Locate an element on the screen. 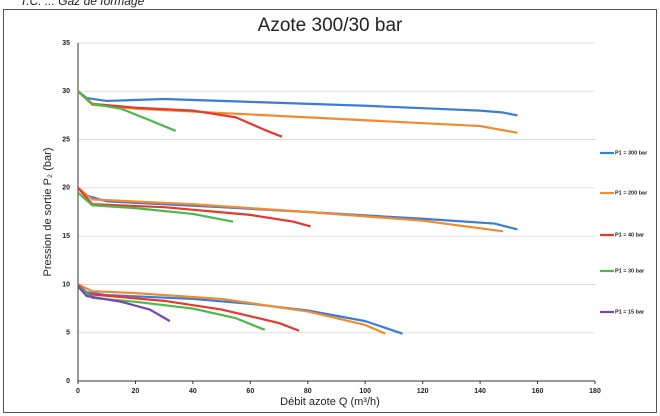 The width and height of the screenshot is (660, 416). page-note: T.C. ... Gaz de formage is located at coordinates (82, 4).